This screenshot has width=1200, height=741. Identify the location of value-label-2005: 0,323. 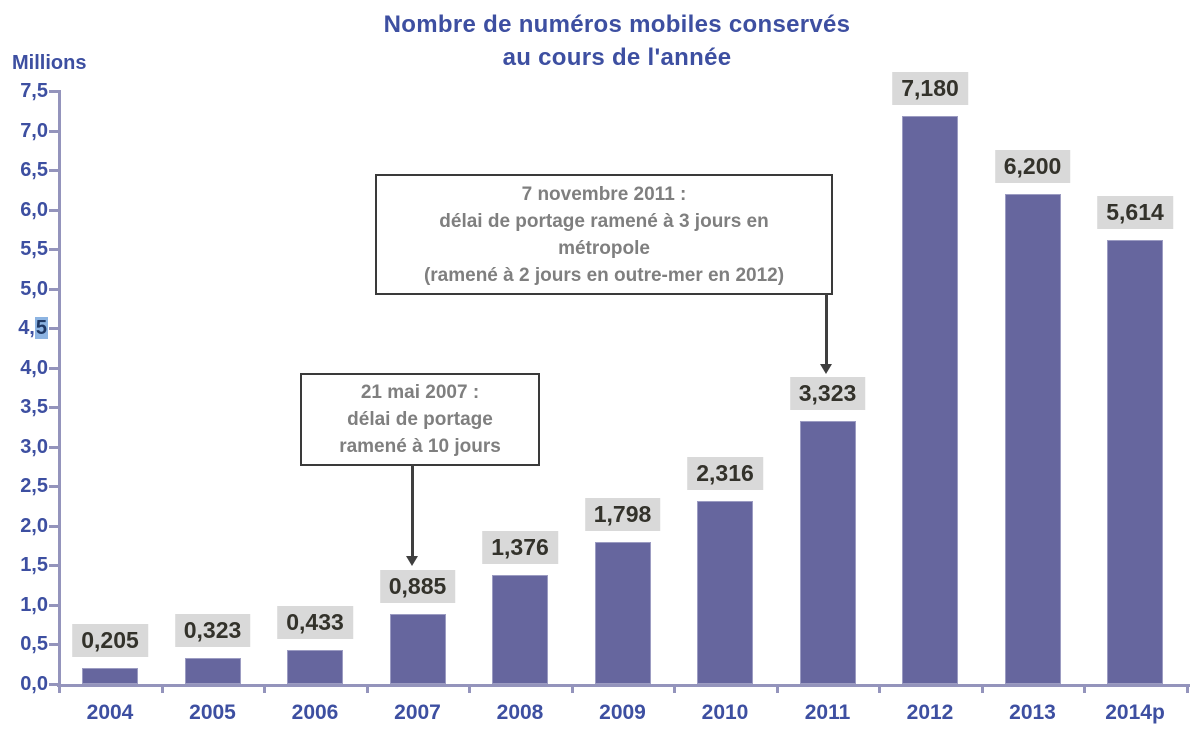
(212, 630).